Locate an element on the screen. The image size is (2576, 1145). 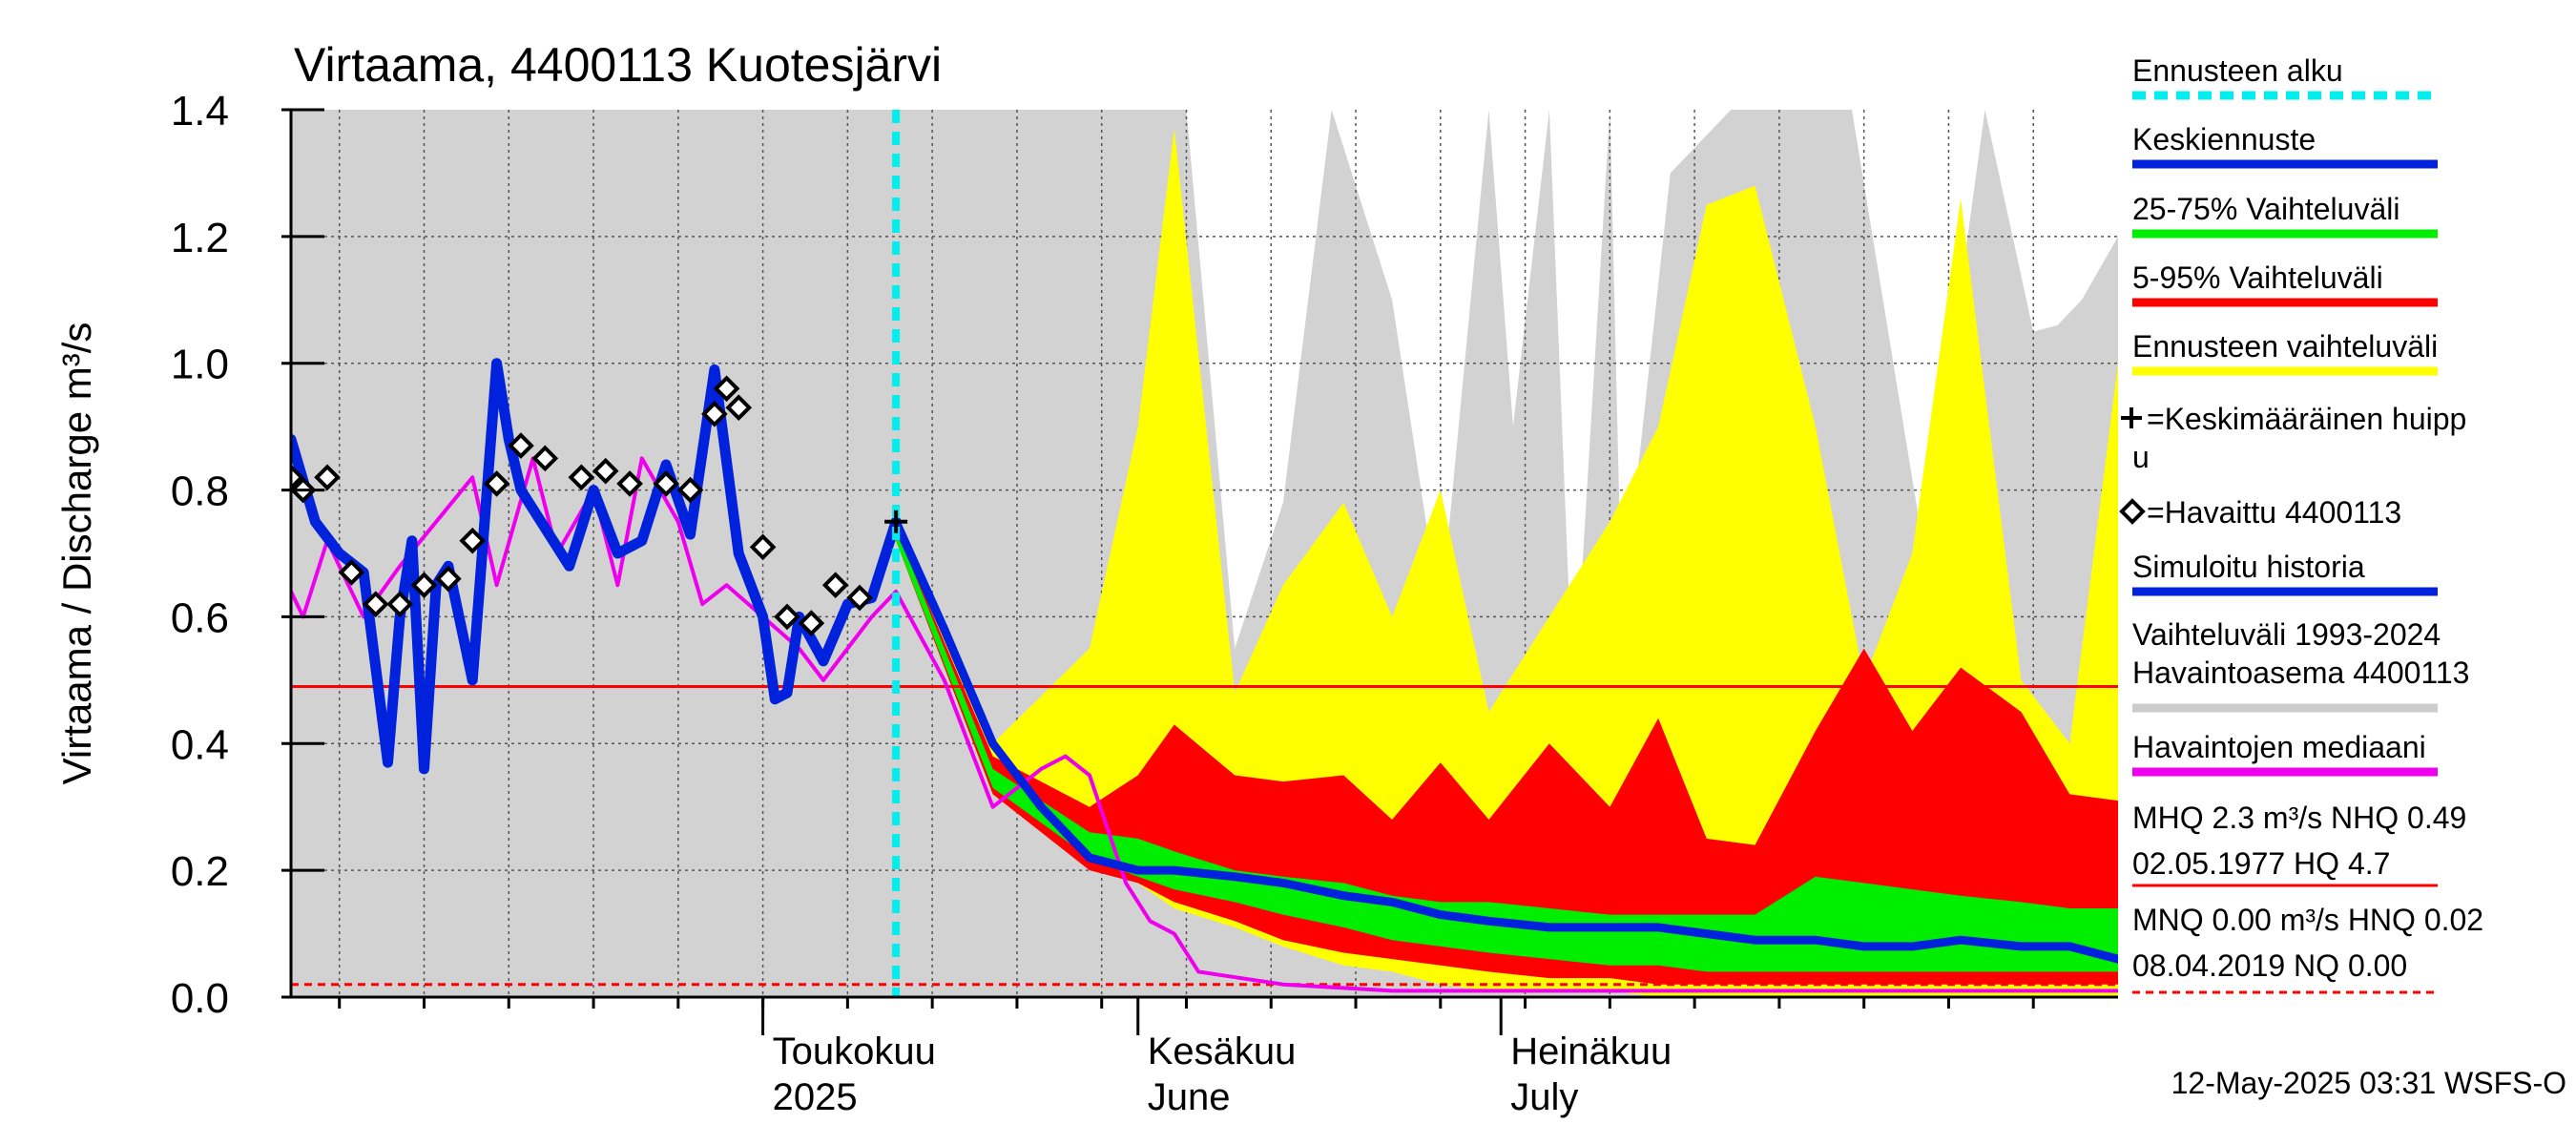
y-tick-label: 1.4 is located at coordinates (200, 112).